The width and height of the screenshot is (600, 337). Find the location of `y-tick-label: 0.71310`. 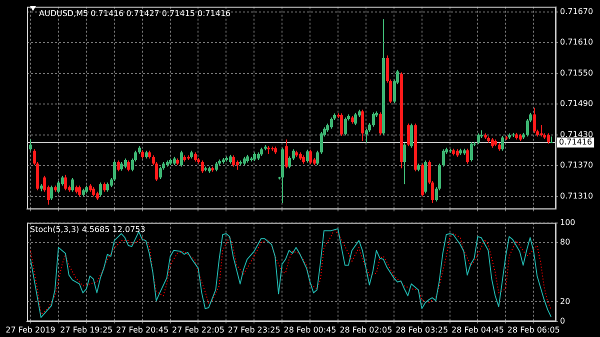

y-tick-label: 0.71310 is located at coordinates (577, 195).